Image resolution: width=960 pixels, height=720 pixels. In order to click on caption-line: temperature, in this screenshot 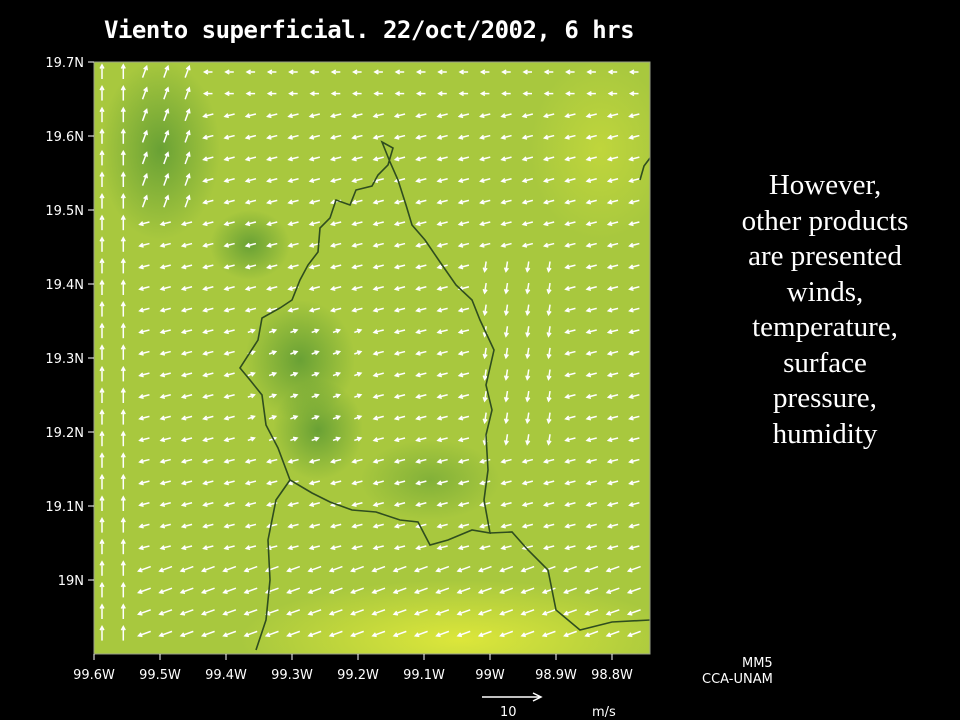, I will do `click(825, 327)`.